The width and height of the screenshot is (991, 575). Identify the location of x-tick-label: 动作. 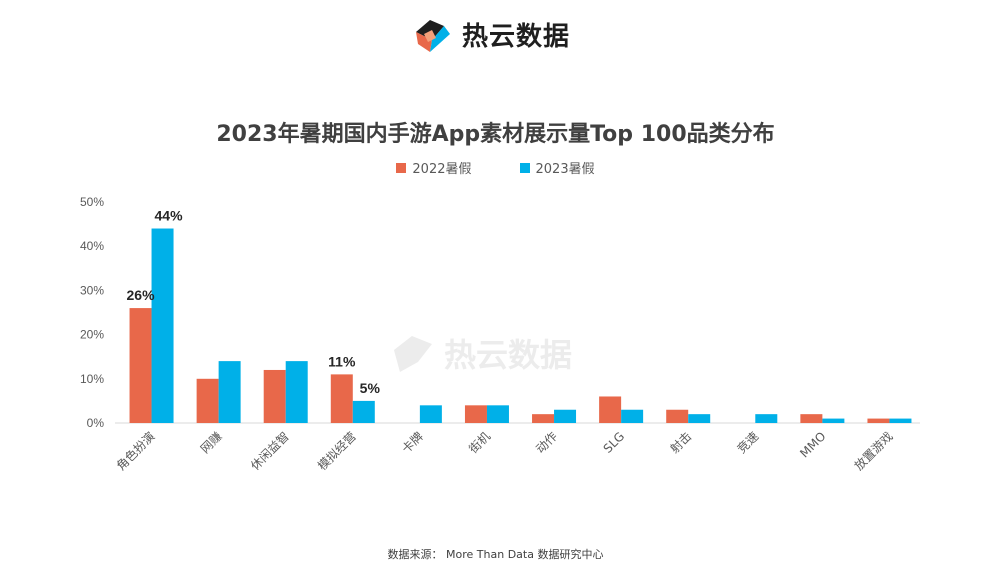
(546, 442).